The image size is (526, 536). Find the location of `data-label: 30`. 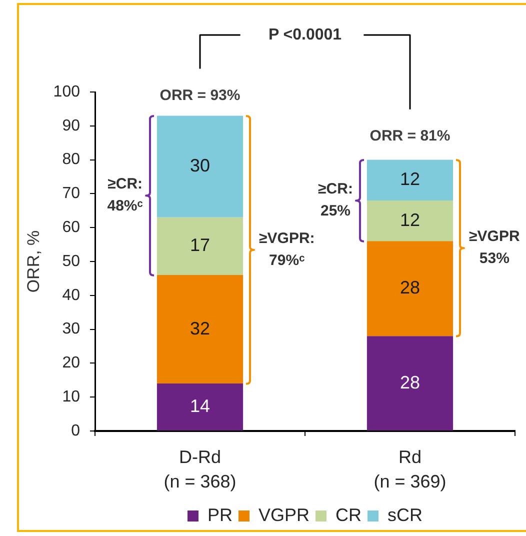

data-label: 30 is located at coordinates (200, 166).